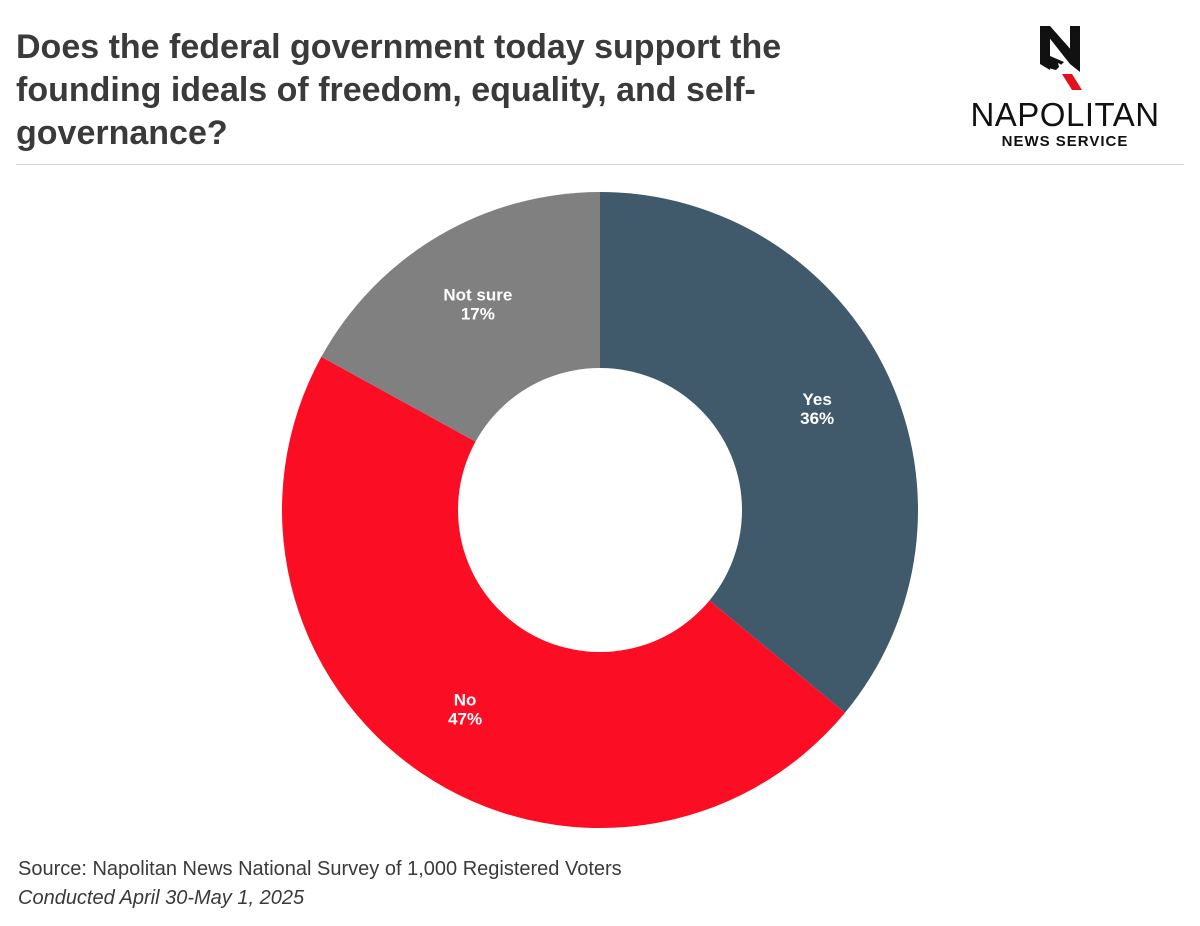  I want to click on slice-value-not-sure: 17%, so click(478, 313).